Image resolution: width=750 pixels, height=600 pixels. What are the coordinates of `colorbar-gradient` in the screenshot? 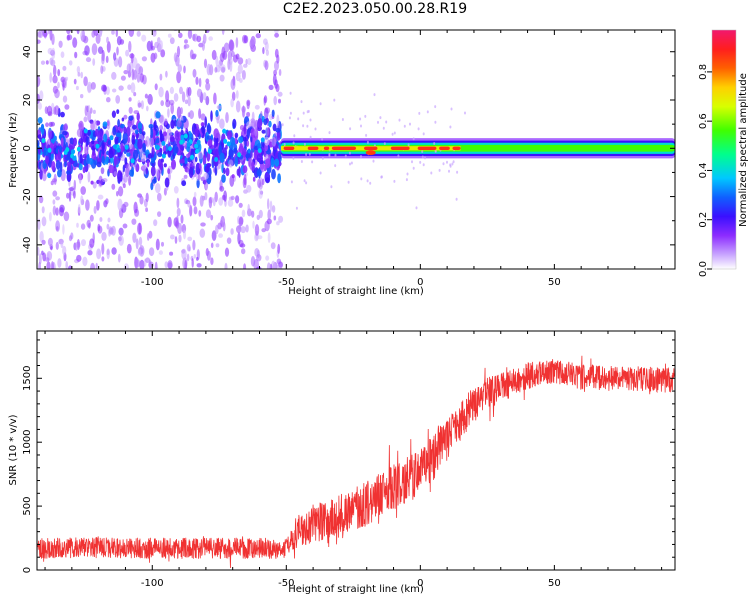 It's located at (724, 149).